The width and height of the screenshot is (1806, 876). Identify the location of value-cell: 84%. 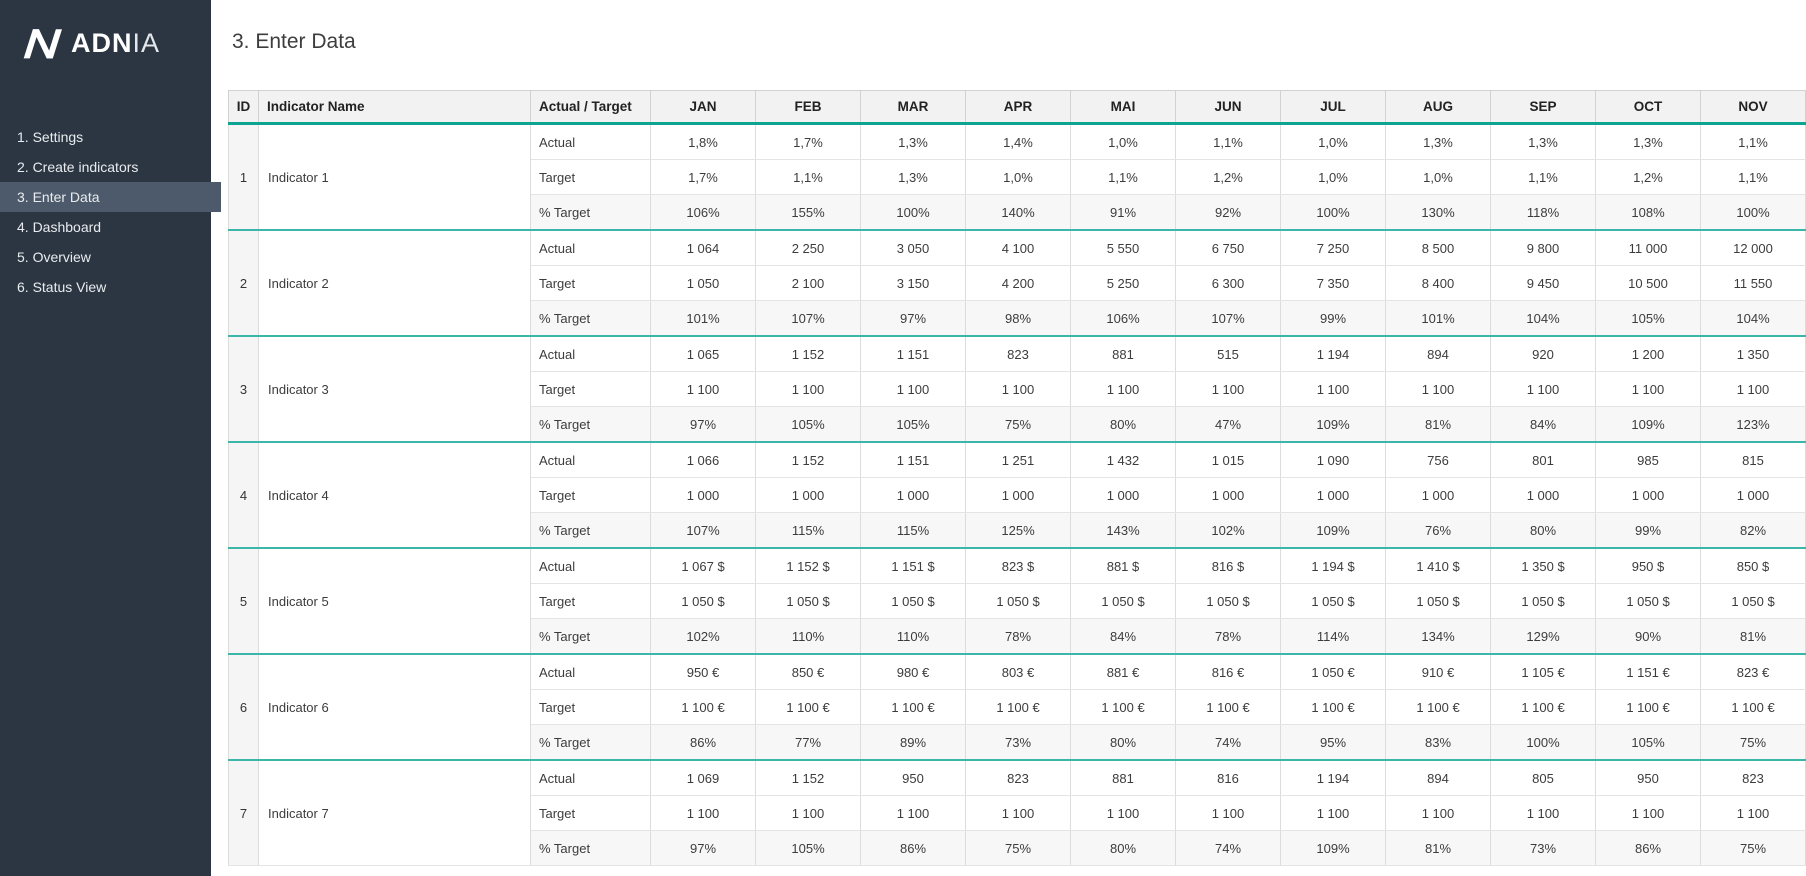
(1123, 636).